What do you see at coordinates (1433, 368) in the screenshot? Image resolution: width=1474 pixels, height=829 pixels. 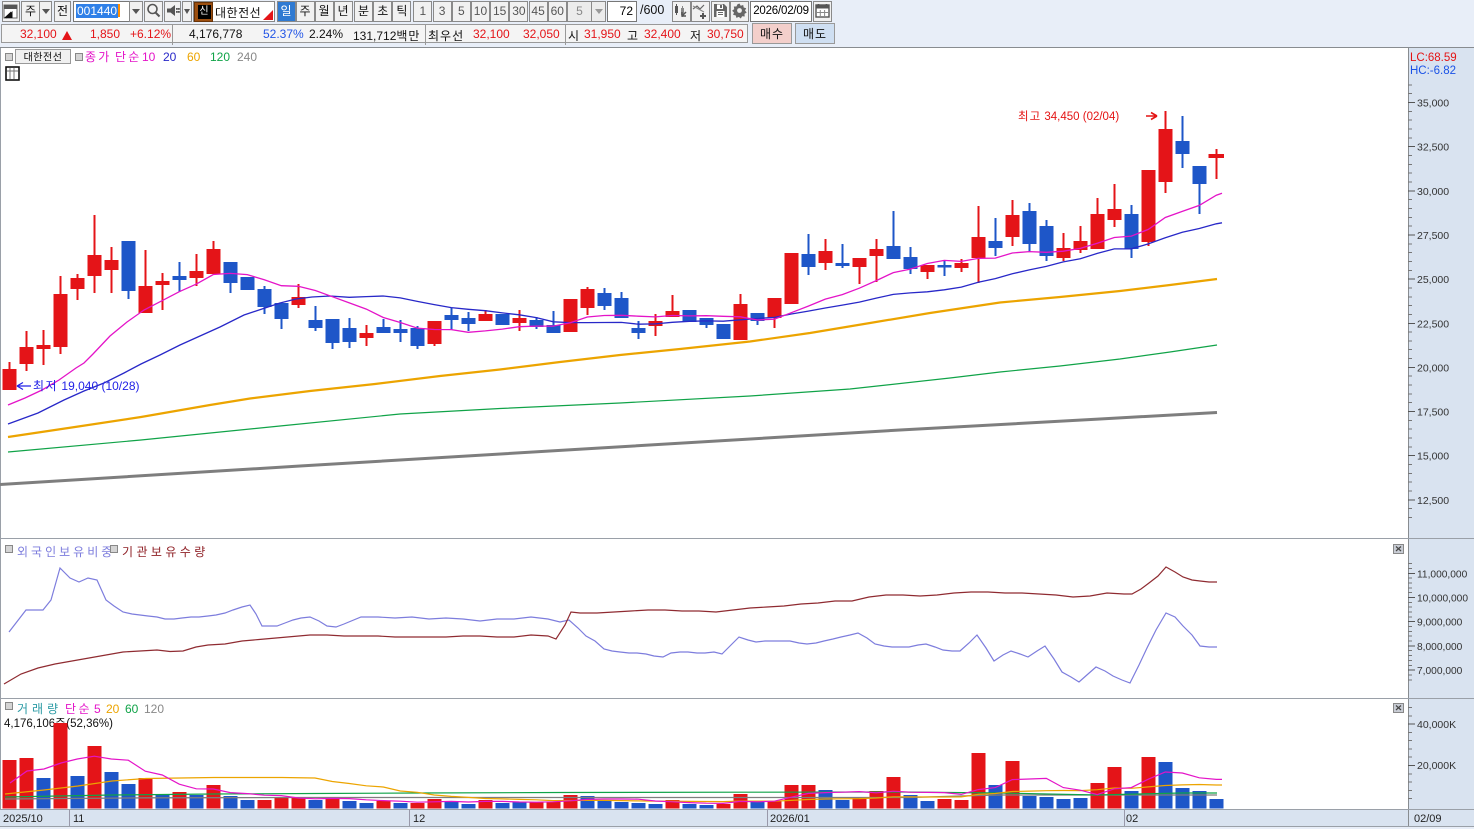 I see `svg-text: 20,000` at bounding box center [1433, 368].